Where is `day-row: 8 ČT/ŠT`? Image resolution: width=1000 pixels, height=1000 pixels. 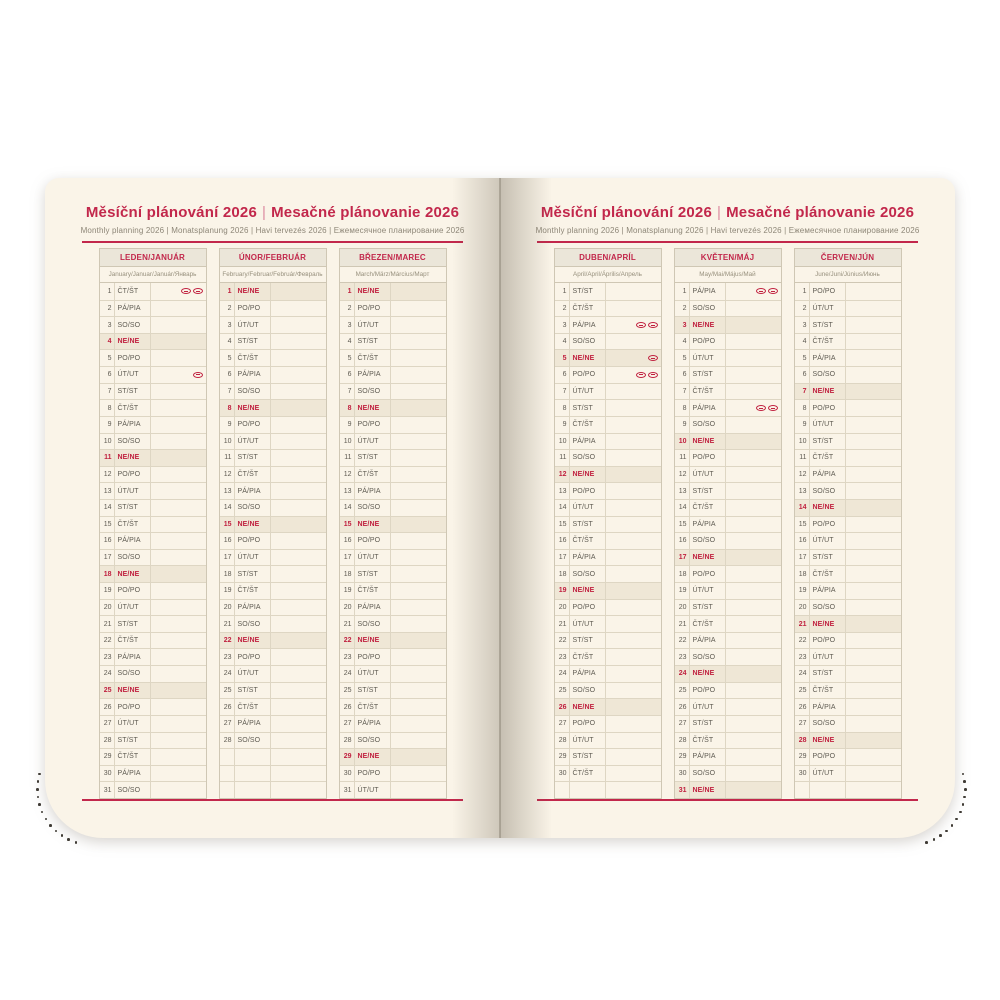
day-row: 8 ČT/ŠT is located at coordinates (152, 407).